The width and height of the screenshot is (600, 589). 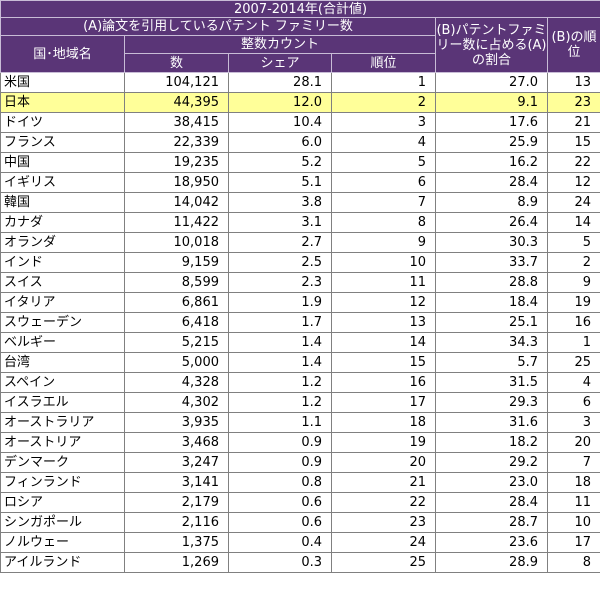 What do you see at coordinates (491, 442) in the screenshot?
I see `ratio-cell: 18.2` at bounding box center [491, 442].